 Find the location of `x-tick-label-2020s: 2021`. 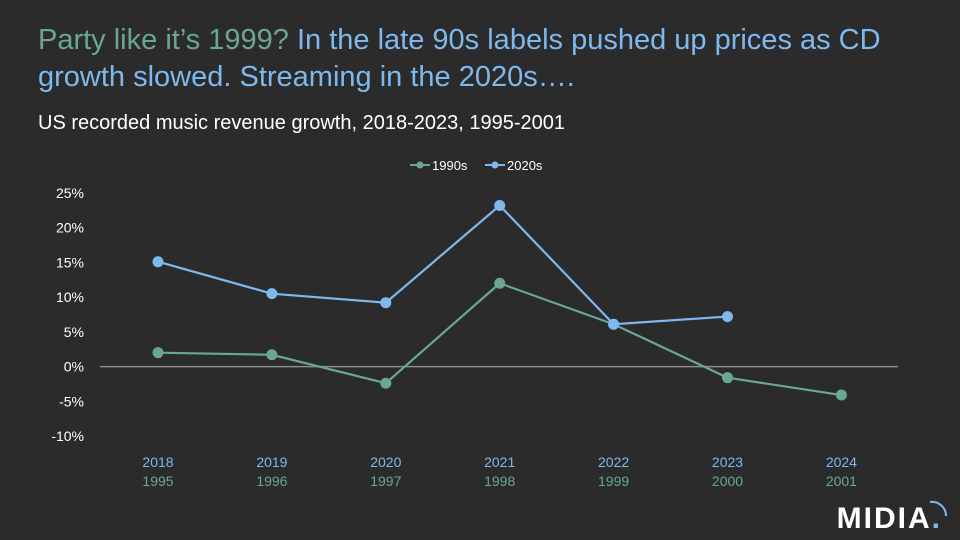

x-tick-label-2020s: 2021 is located at coordinates (499, 462).